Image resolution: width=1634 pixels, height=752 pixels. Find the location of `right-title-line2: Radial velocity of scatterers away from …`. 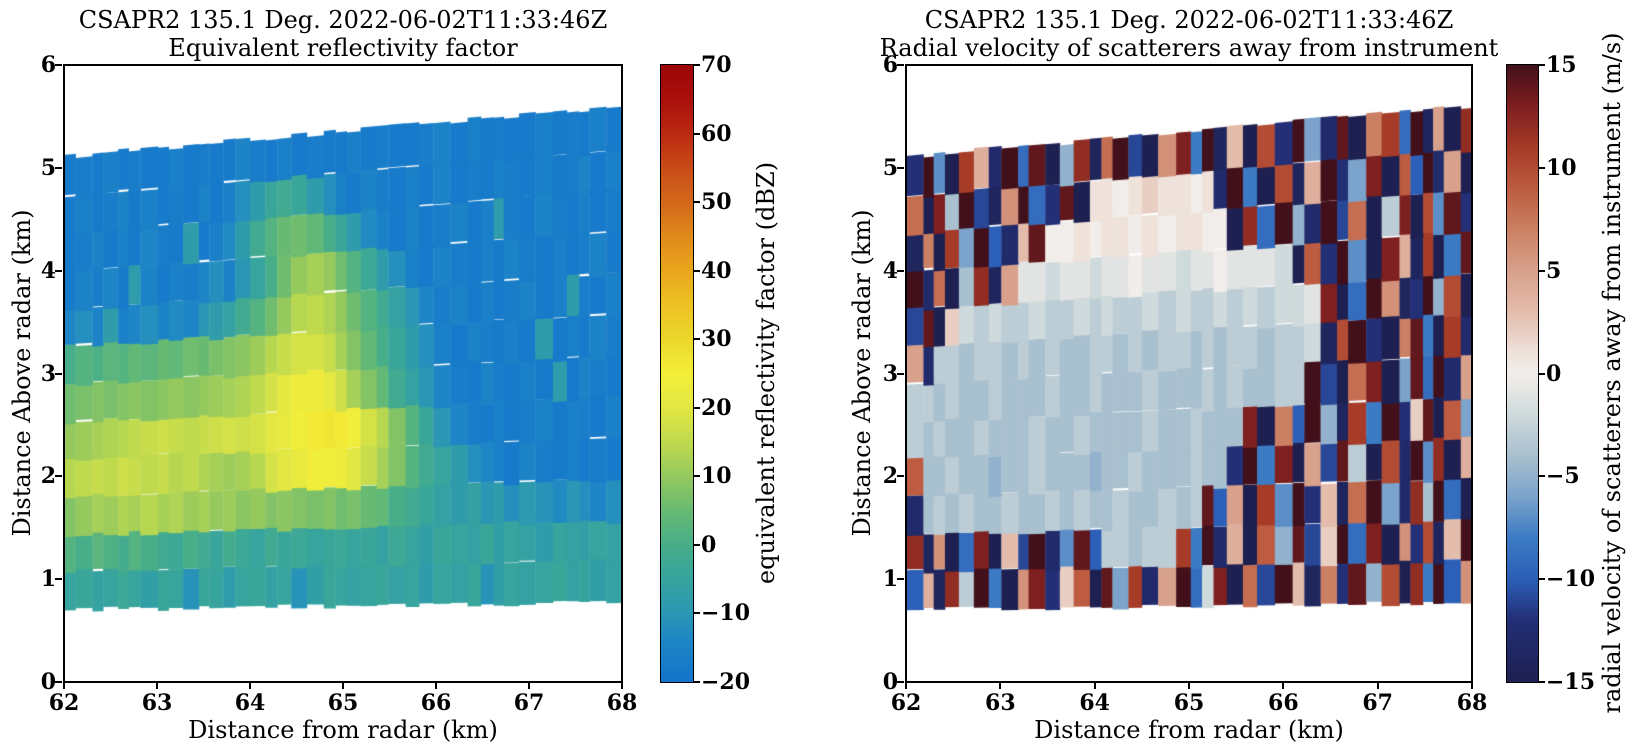

right-title-line2: Radial velocity of scatterers away from … is located at coordinates (1189, 48).